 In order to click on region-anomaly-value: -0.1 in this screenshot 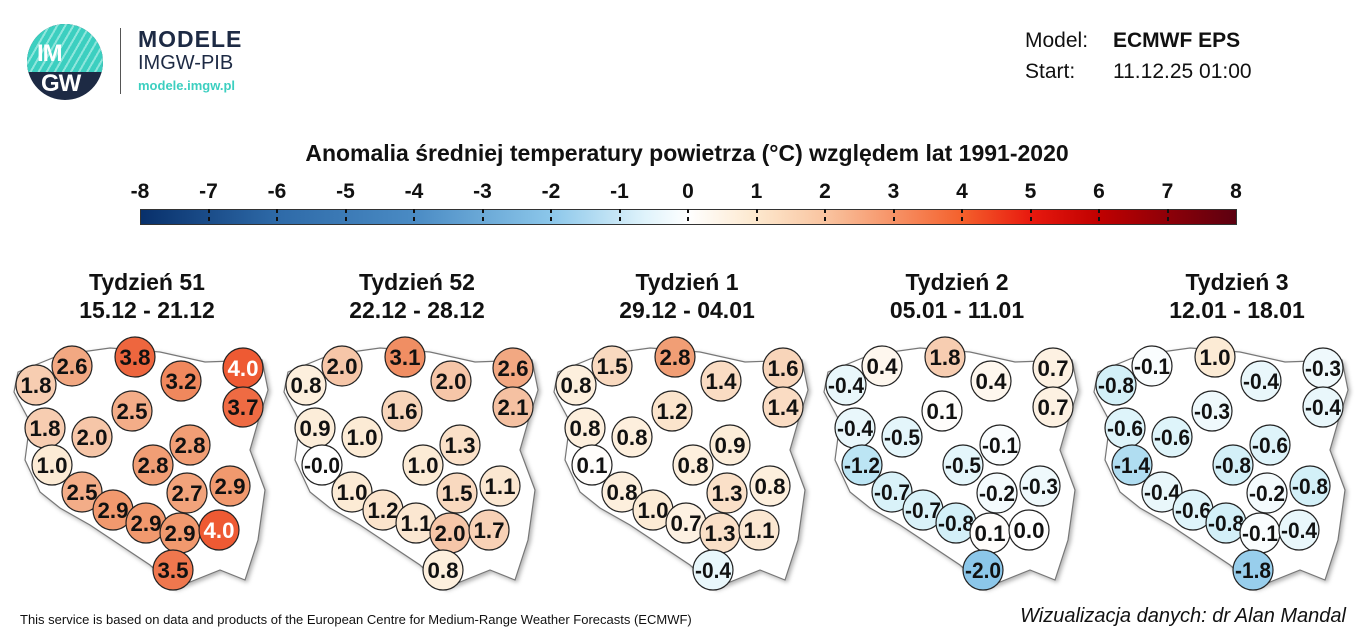, I will do `click(1000, 445)`.